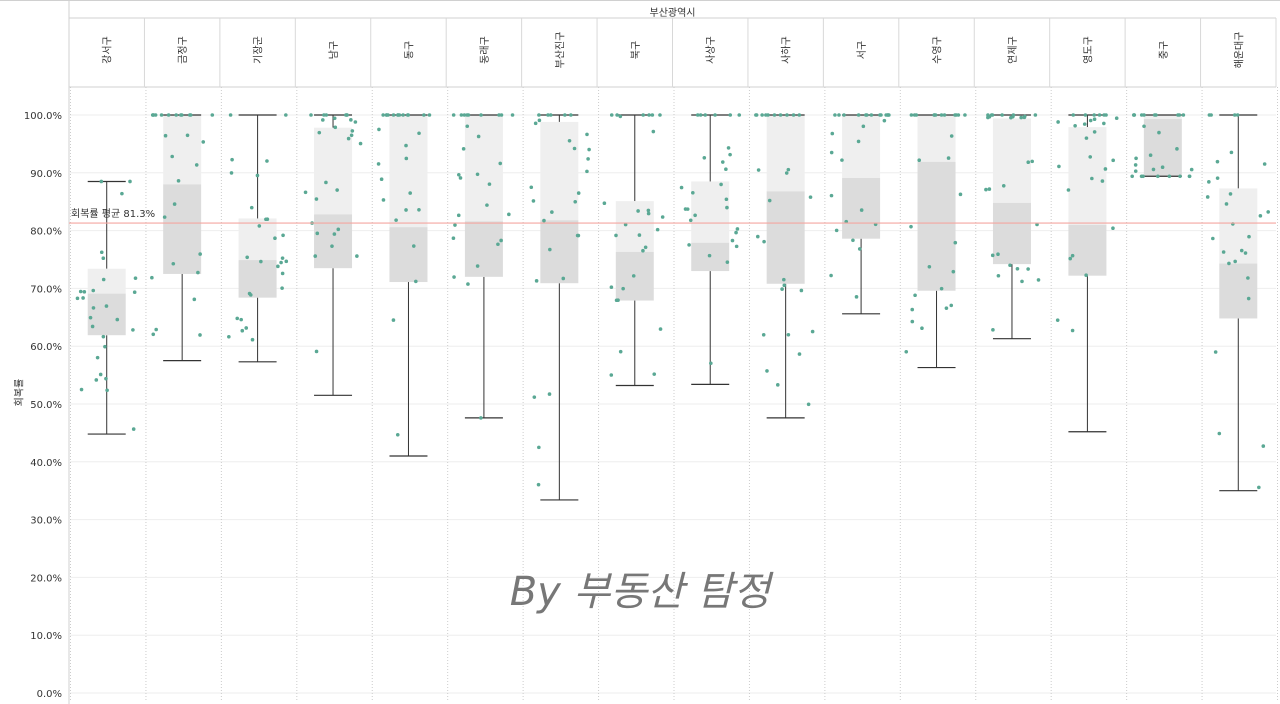 The width and height of the screenshot is (1280, 704). What do you see at coordinates (46, 636) in the screenshot?
I see `y-tick-label: 10.0%` at bounding box center [46, 636].